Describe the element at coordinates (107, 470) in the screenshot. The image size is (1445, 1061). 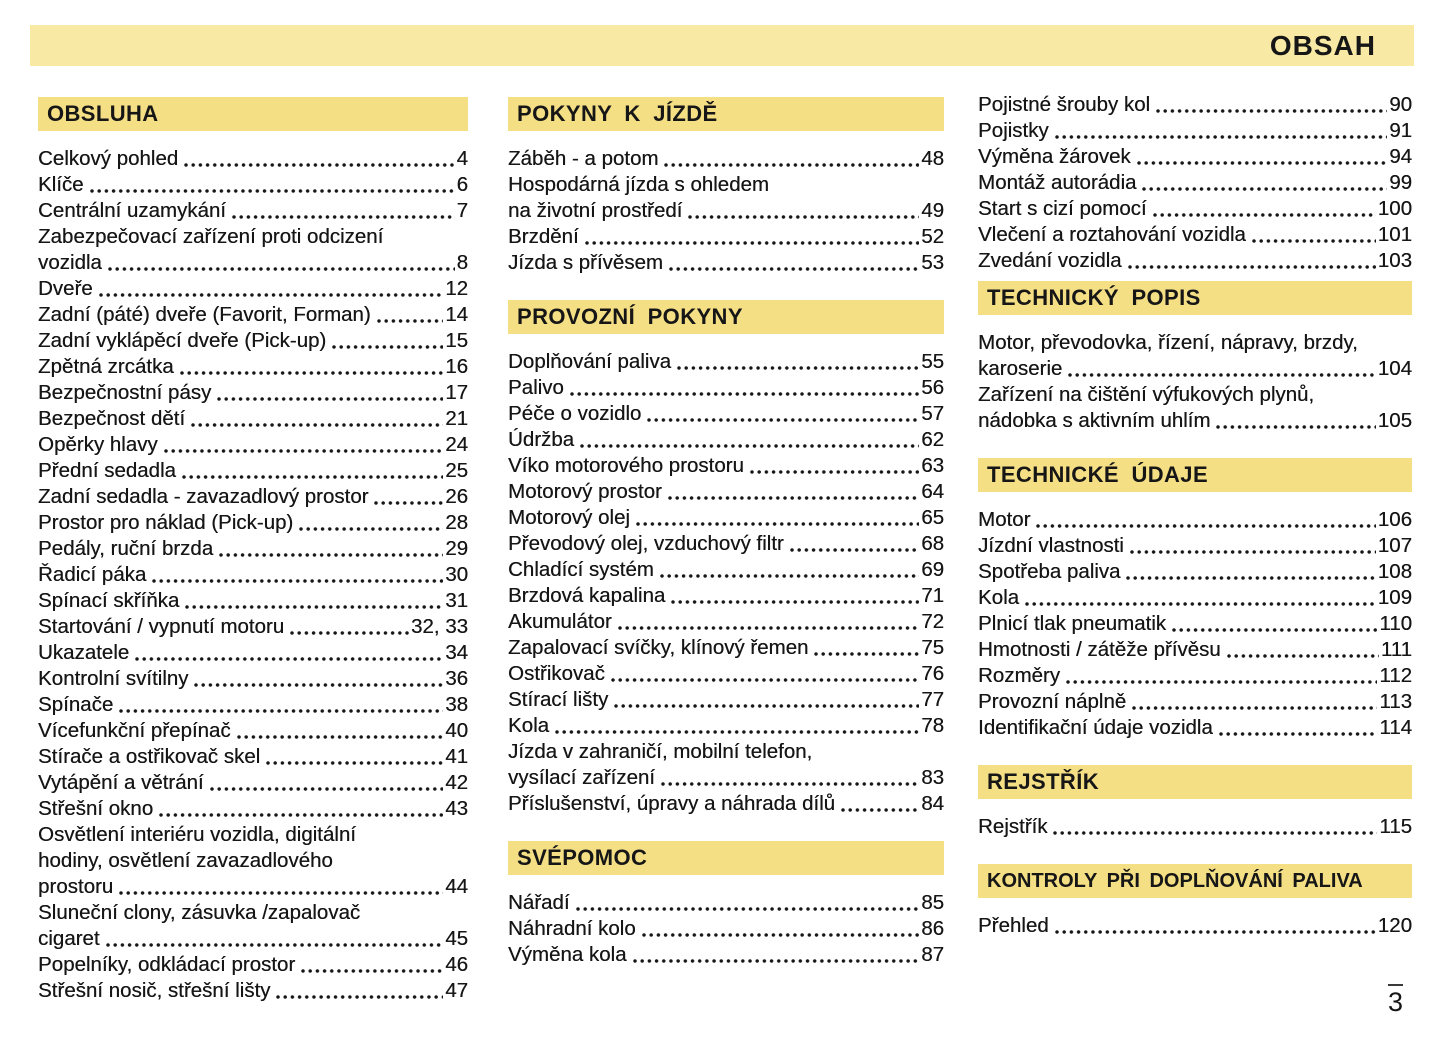
I see `toc-entry-label: Přední sedadla` at that location.